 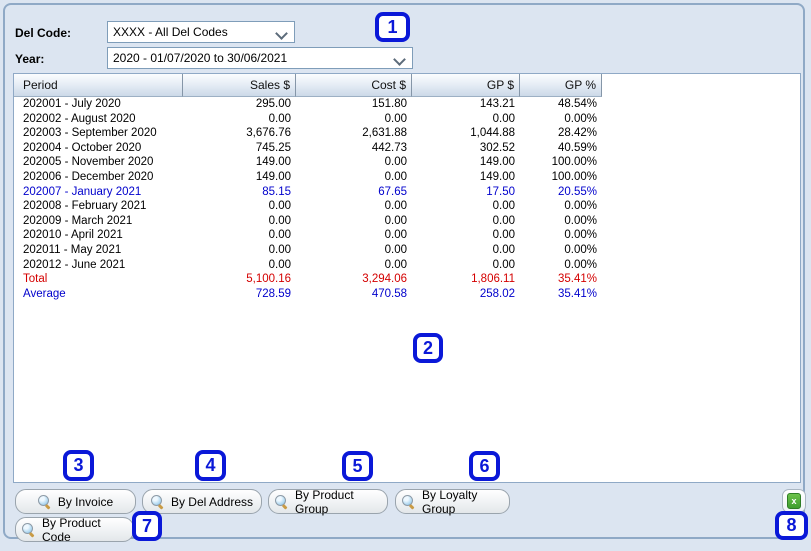 I want to click on column-header-period: Period, so click(x=98, y=85).